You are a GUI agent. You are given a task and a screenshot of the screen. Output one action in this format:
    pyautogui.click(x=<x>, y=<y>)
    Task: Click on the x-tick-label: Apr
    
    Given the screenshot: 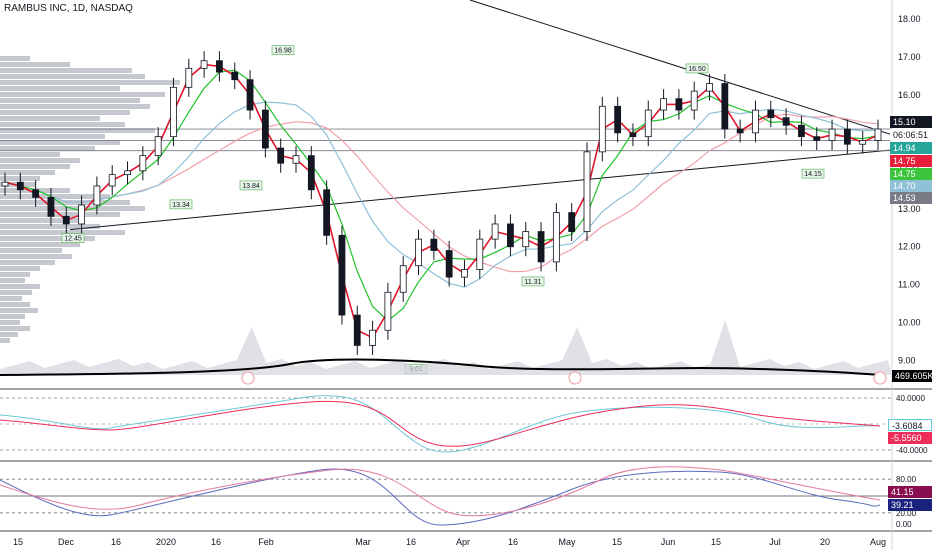 What is the action you would take?
    pyautogui.click(x=463, y=542)
    